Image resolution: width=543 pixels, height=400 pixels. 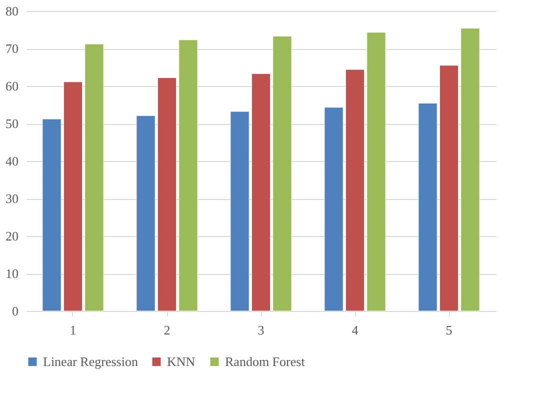 I want to click on y-tick-label: 0, so click(x=15, y=311).